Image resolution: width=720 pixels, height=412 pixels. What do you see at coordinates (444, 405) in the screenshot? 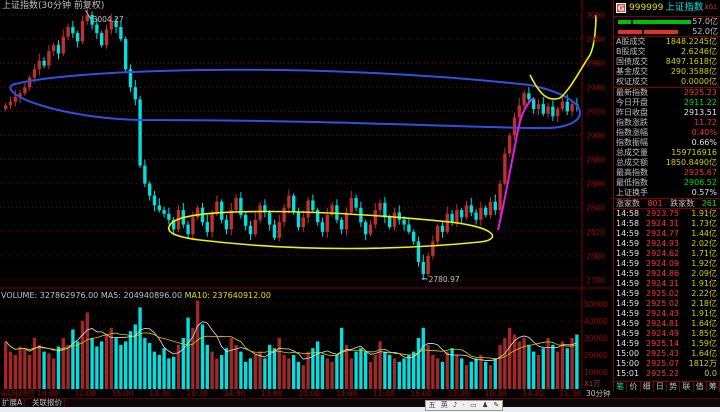
I see `ime-button: 英` at bounding box center [444, 405].